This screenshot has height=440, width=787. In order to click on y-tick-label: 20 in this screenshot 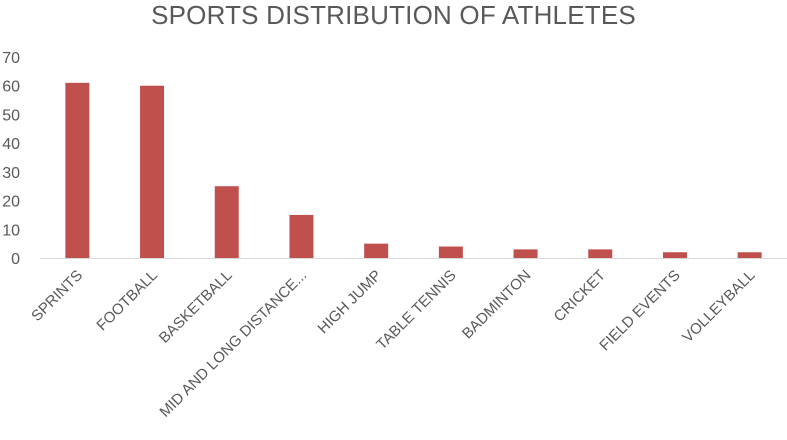, I will do `click(11, 202)`.